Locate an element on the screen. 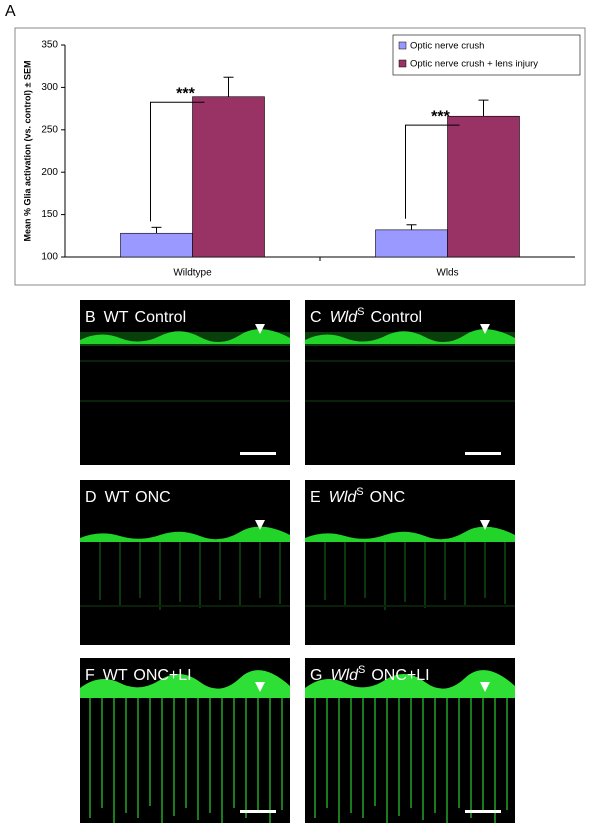 The height and width of the screenshot is (839, 600). legend-label: Optic nerve crush is located at coordinates (447, 46).